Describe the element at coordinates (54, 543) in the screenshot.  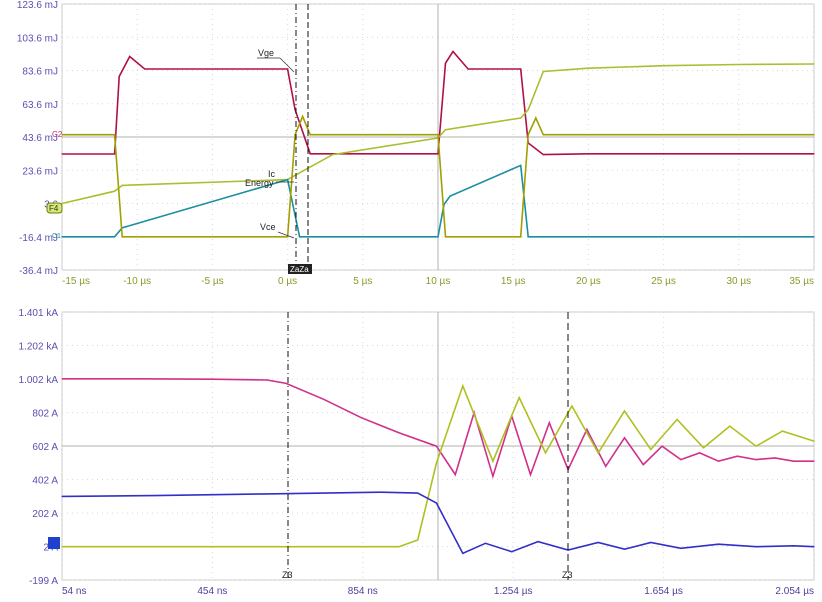
I see `ground-marker` at that location.